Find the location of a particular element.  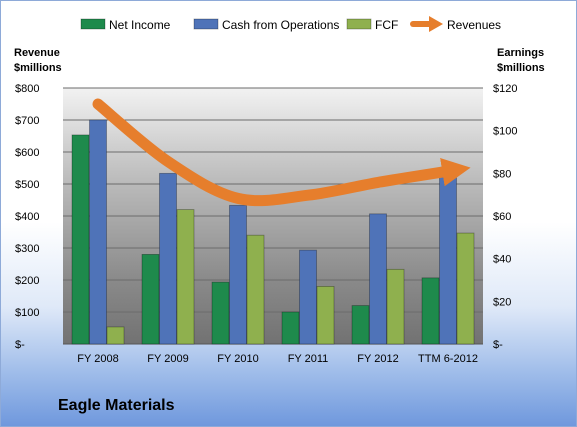

right-axis-title: Earnings is located at coordinates (520, 53).